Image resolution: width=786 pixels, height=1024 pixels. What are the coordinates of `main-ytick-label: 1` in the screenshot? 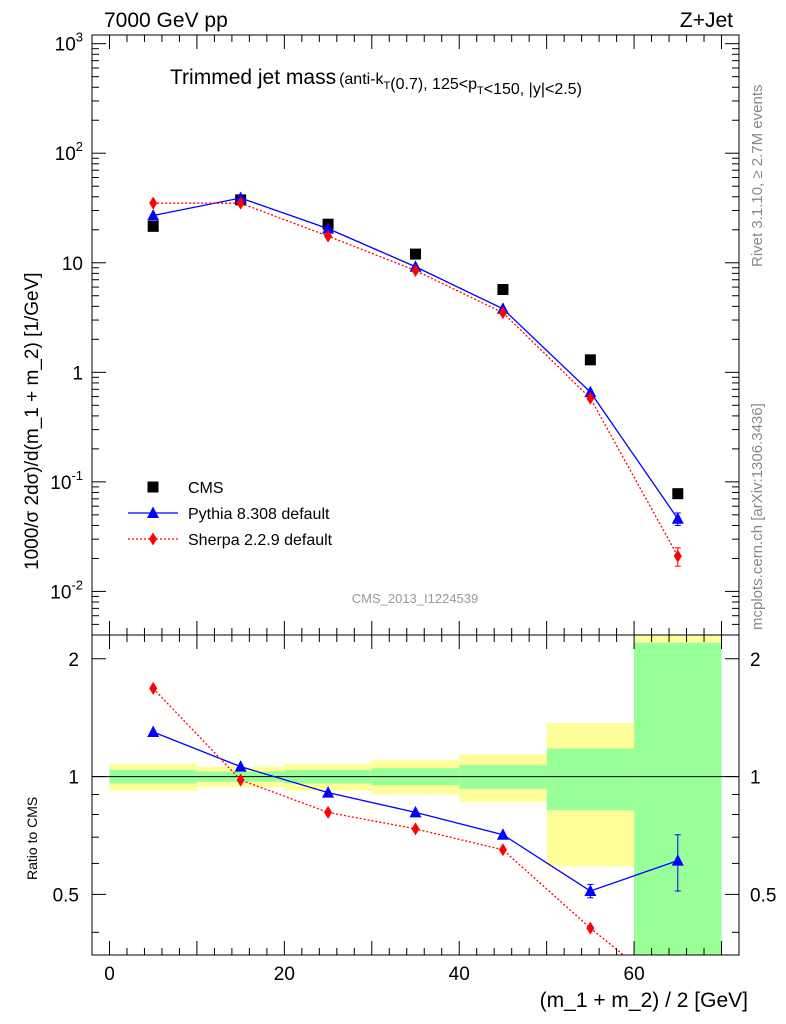 It's located at (77, 373).